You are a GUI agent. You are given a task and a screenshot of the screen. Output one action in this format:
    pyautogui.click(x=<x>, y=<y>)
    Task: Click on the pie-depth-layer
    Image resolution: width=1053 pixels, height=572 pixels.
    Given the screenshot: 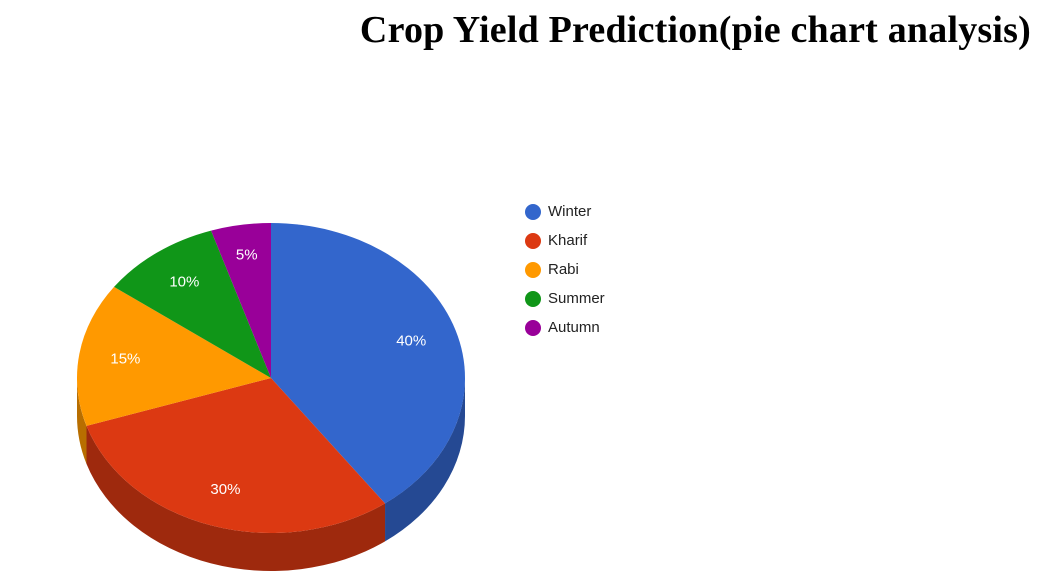 What is the action you would take?
    pyautogui.click(x=271, y=474)
    